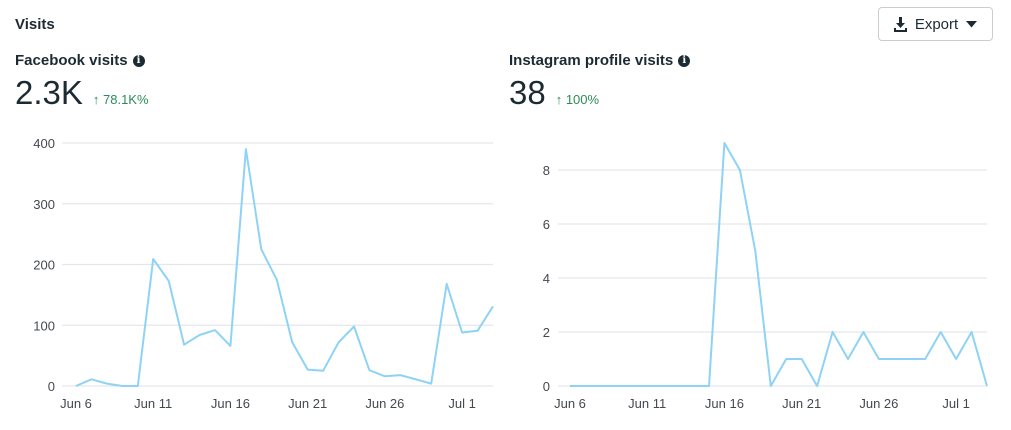 The height and width of the screenshot is (430, 1011). I want to click on facebook-visits-title: Facebook visits i, so click(80, 60).